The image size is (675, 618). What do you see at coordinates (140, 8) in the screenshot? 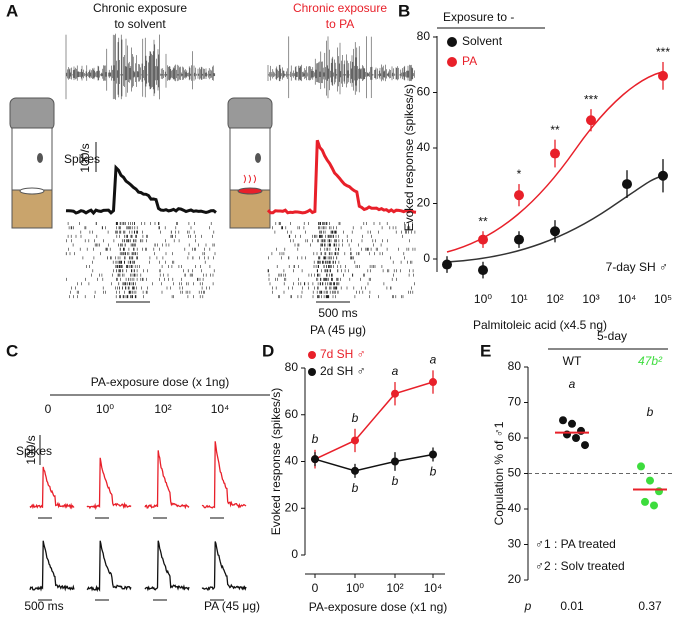
I see `trace-title: Chronic exposure` at bounding box center [140, 8].